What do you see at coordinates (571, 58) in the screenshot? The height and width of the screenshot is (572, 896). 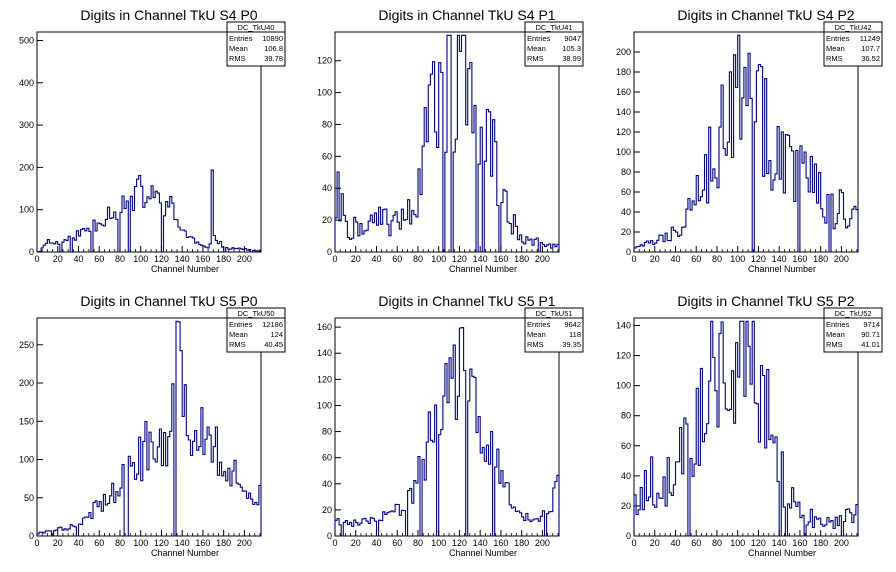 I see `stats-value: 38.99` at bounding box center [571, 58].